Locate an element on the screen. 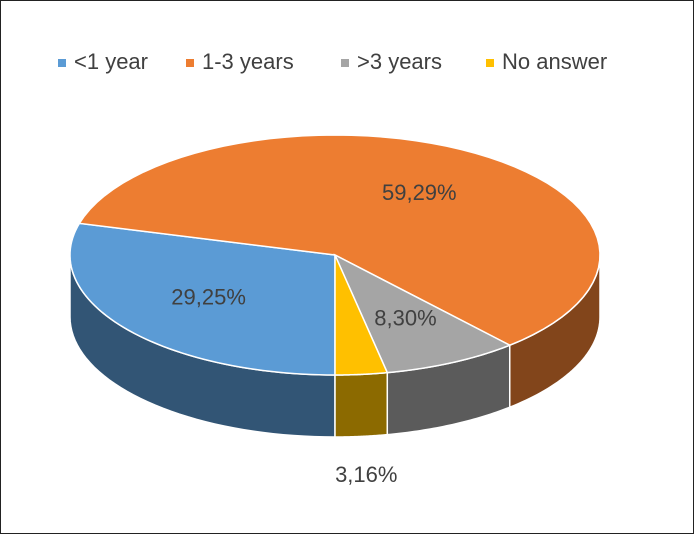  data-label: 8,30% is located at coordinates (405, 317).